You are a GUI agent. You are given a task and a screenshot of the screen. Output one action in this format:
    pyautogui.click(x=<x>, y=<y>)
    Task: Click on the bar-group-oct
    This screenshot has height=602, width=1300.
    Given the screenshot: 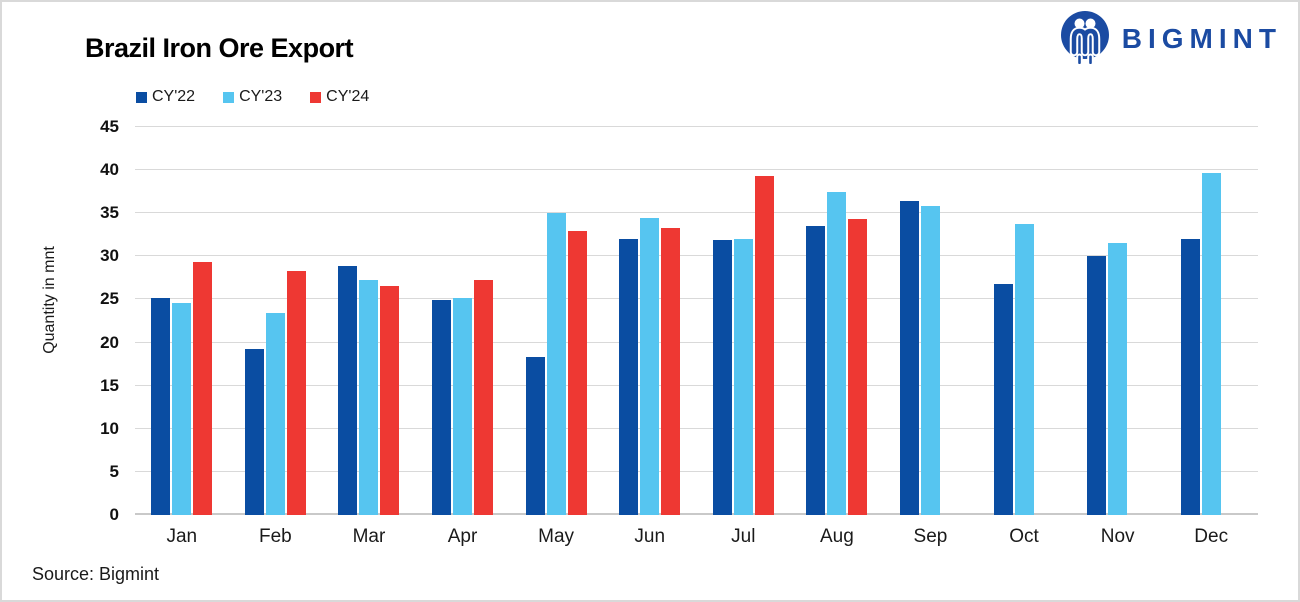 What is the action you would take?
    pyautogui.click(x=1024, y=369)
    